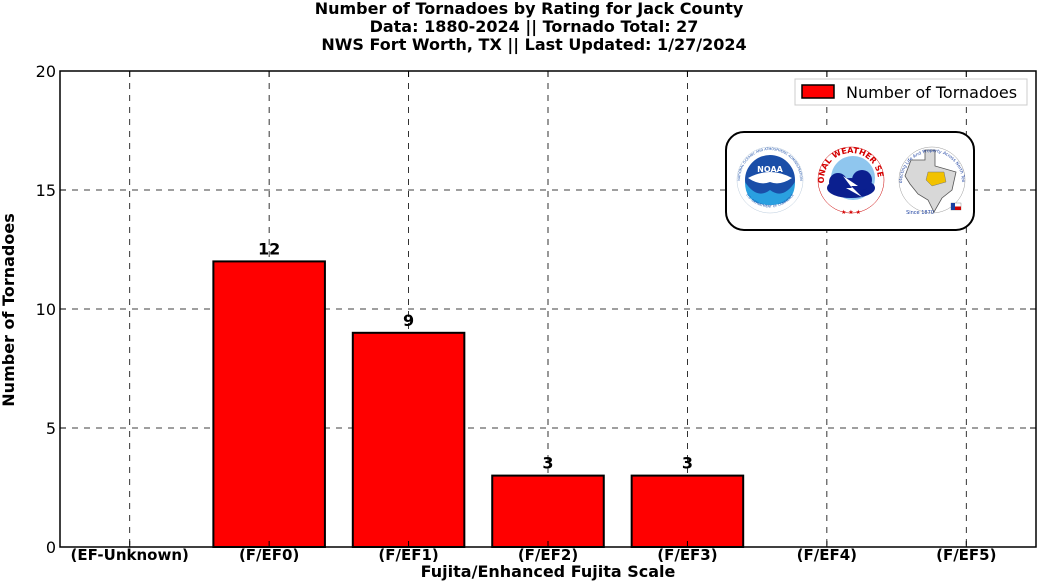 This screenshot has width=1037, height=581. I want to click on bar-f-ef0, so click(269, 404).